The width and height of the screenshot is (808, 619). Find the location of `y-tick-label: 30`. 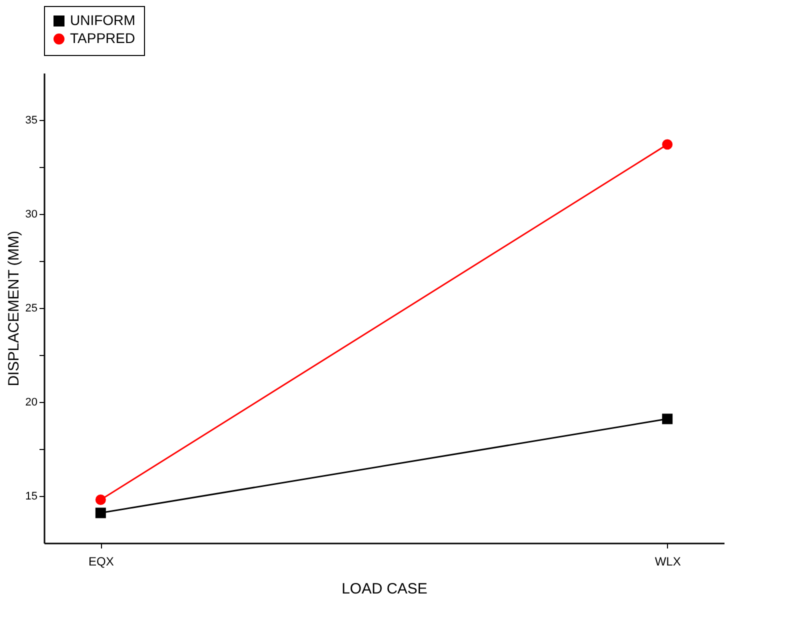

y-tick-label: 30 is located at coordinates (31, 214).